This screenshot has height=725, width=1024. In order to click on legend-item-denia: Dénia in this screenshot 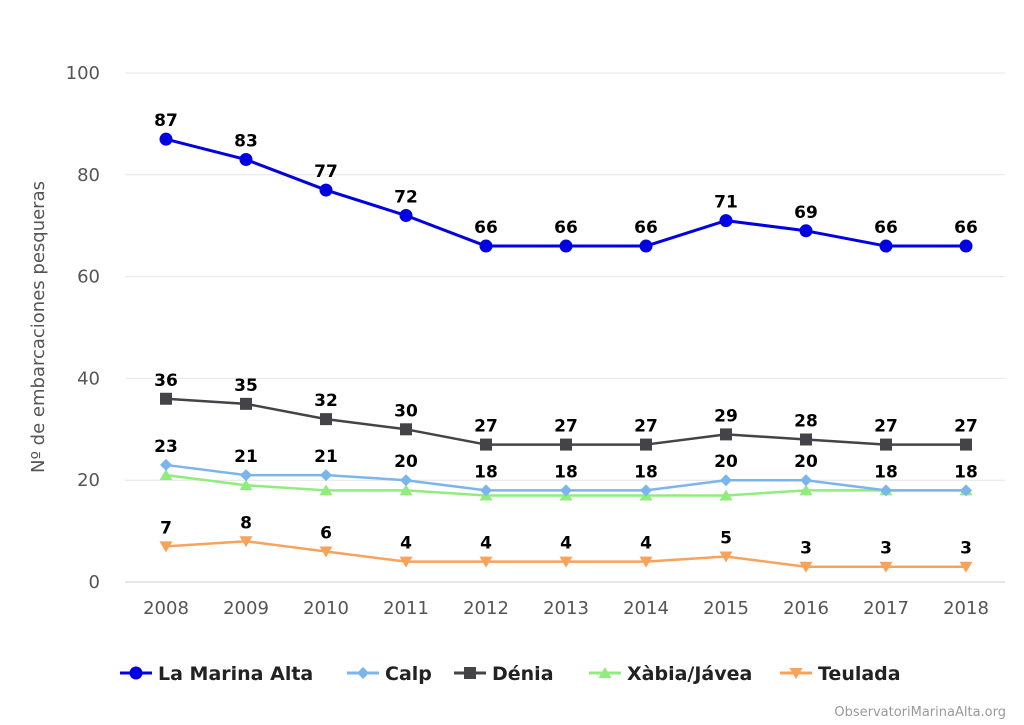, I will do `click(504, 674)`.